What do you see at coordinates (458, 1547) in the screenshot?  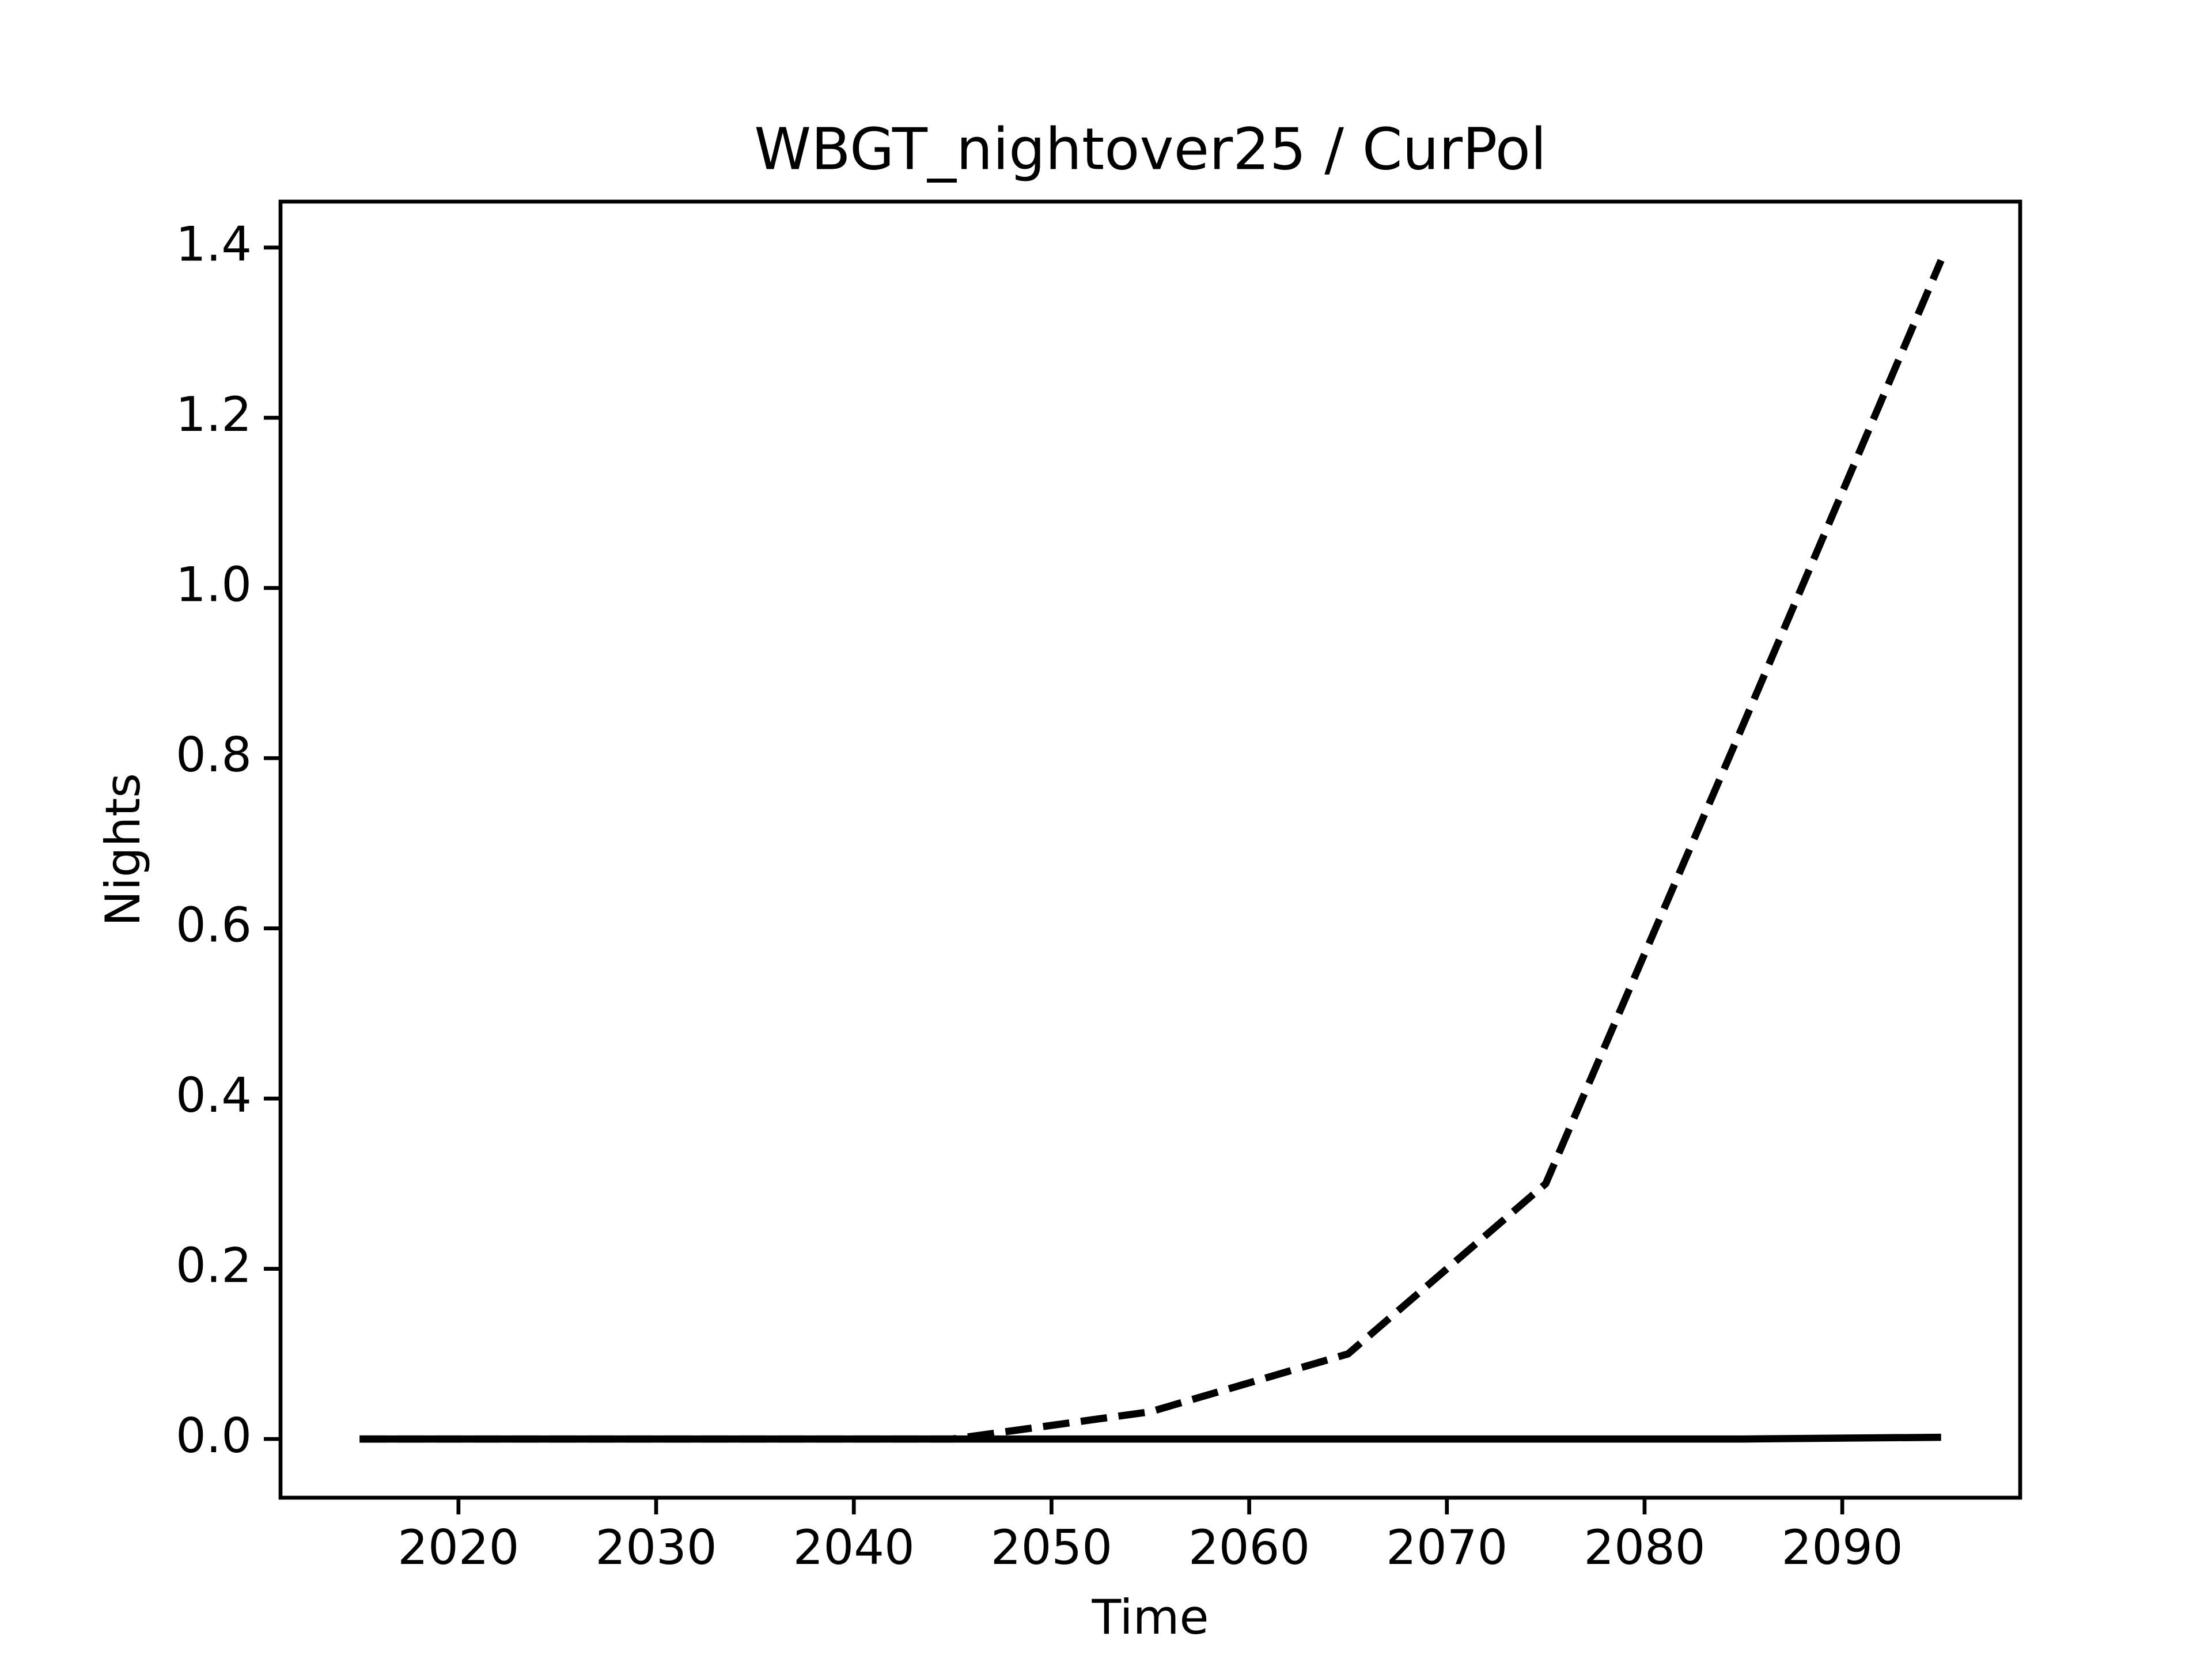 I see `x-tick-label: 2020` at bounding box center [458, 1547].